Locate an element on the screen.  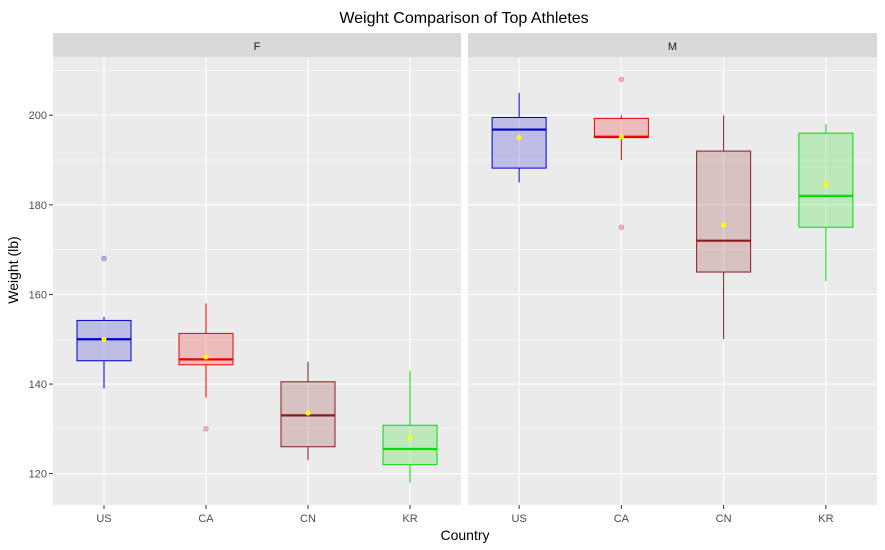
y-tick-label: 120 is located at coordinates (38, 475).